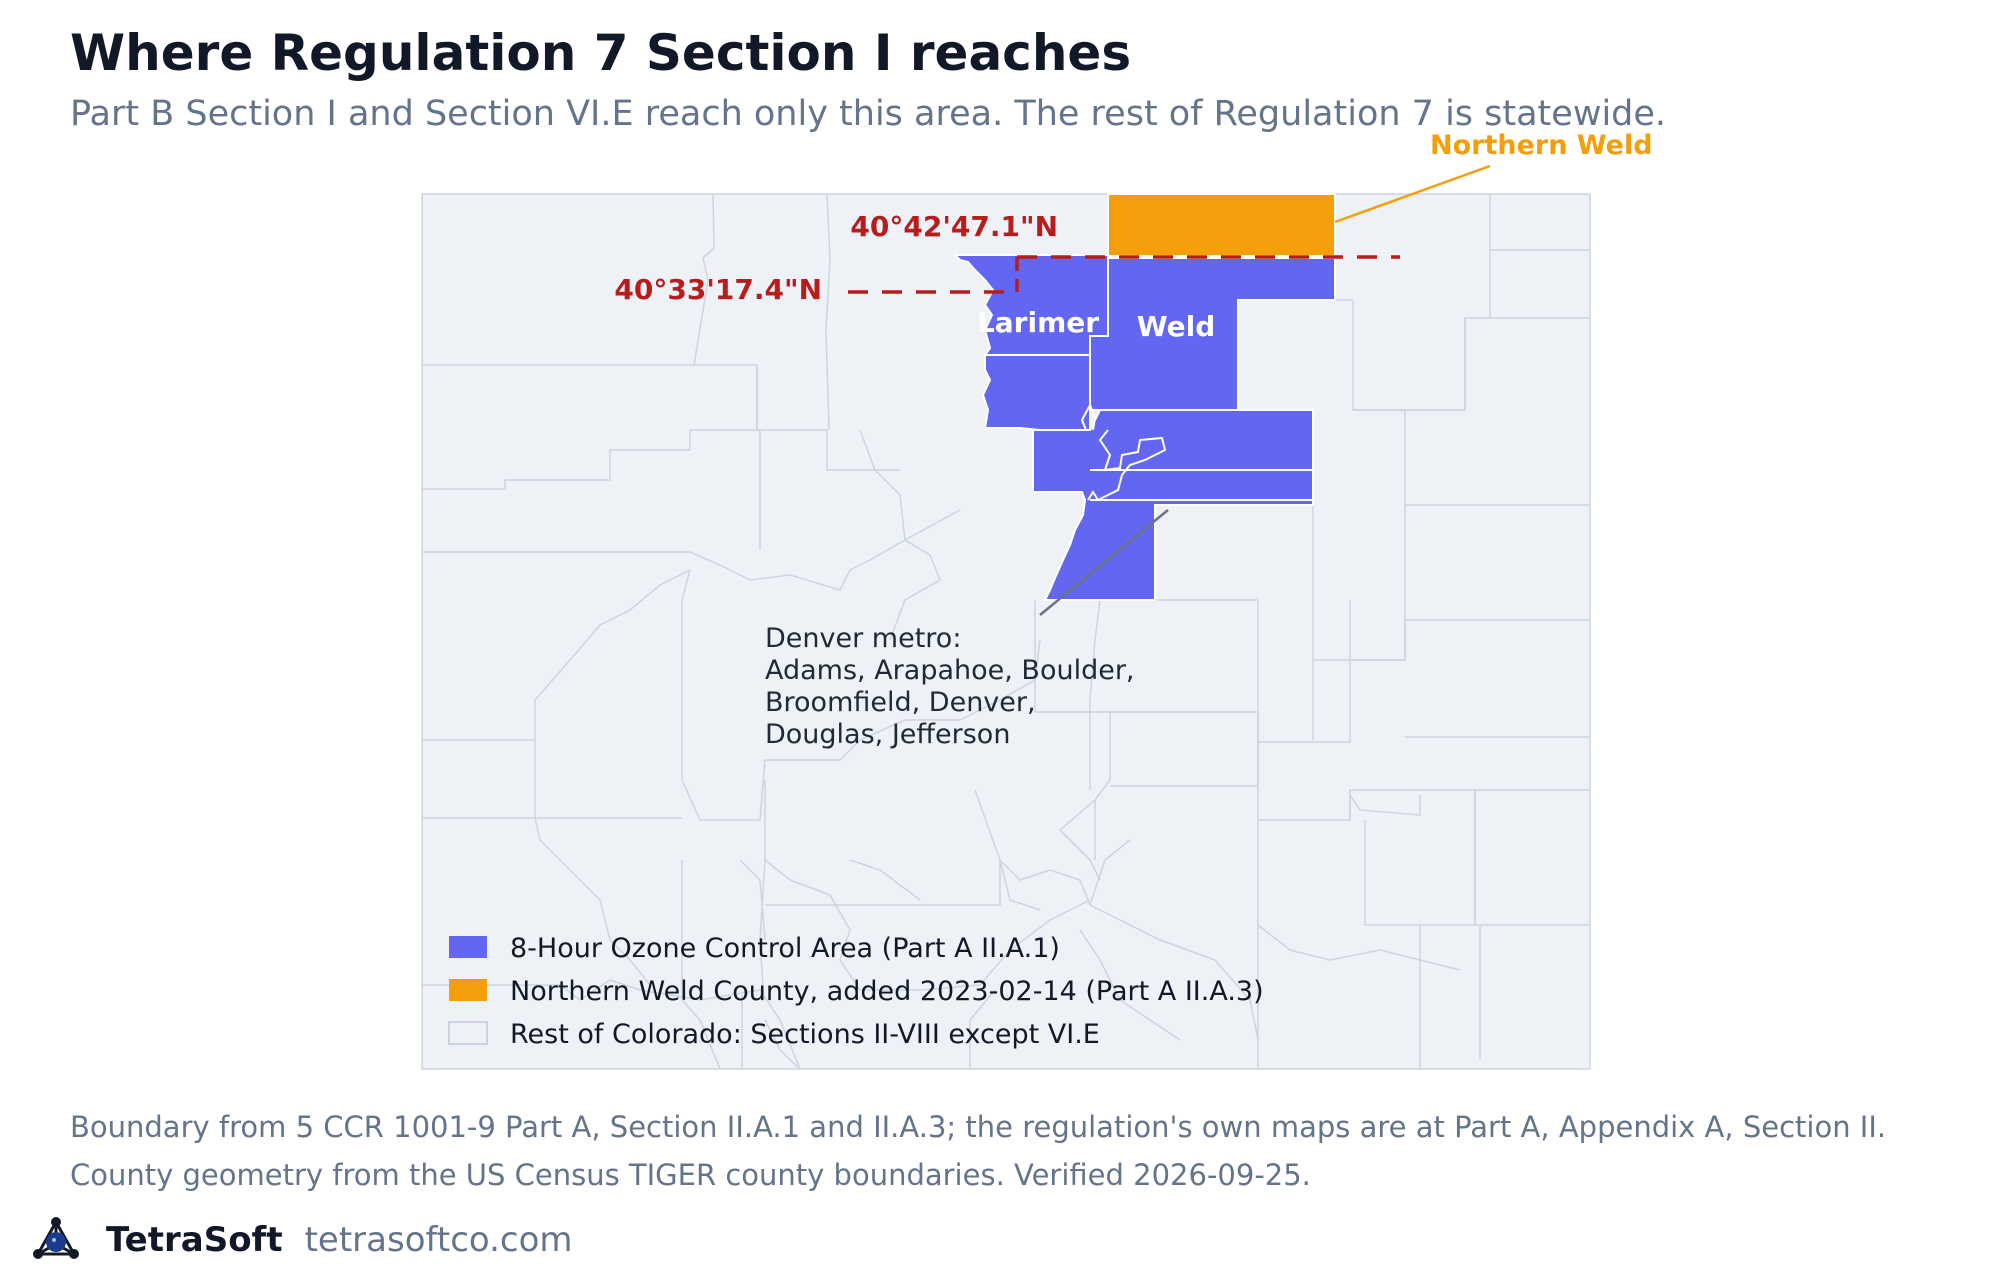 This screenshot has height=1280, width=2000. Describe the element at coordinates (1412, 194) in the screenshot. I see `northern-weld-leader-line` at that location.